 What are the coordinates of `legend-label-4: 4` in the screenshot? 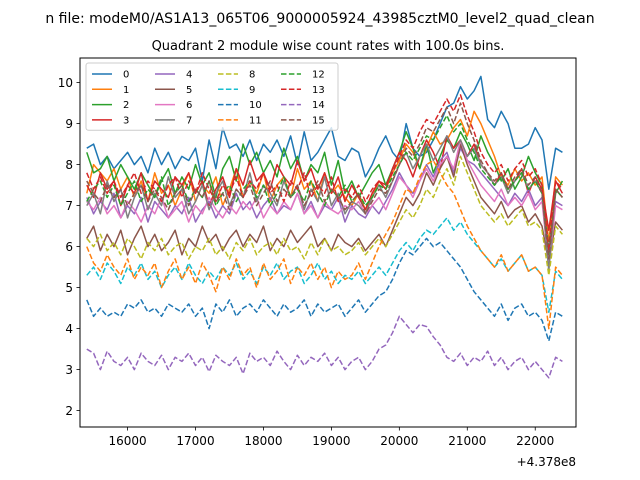 It's located at (189, 75).